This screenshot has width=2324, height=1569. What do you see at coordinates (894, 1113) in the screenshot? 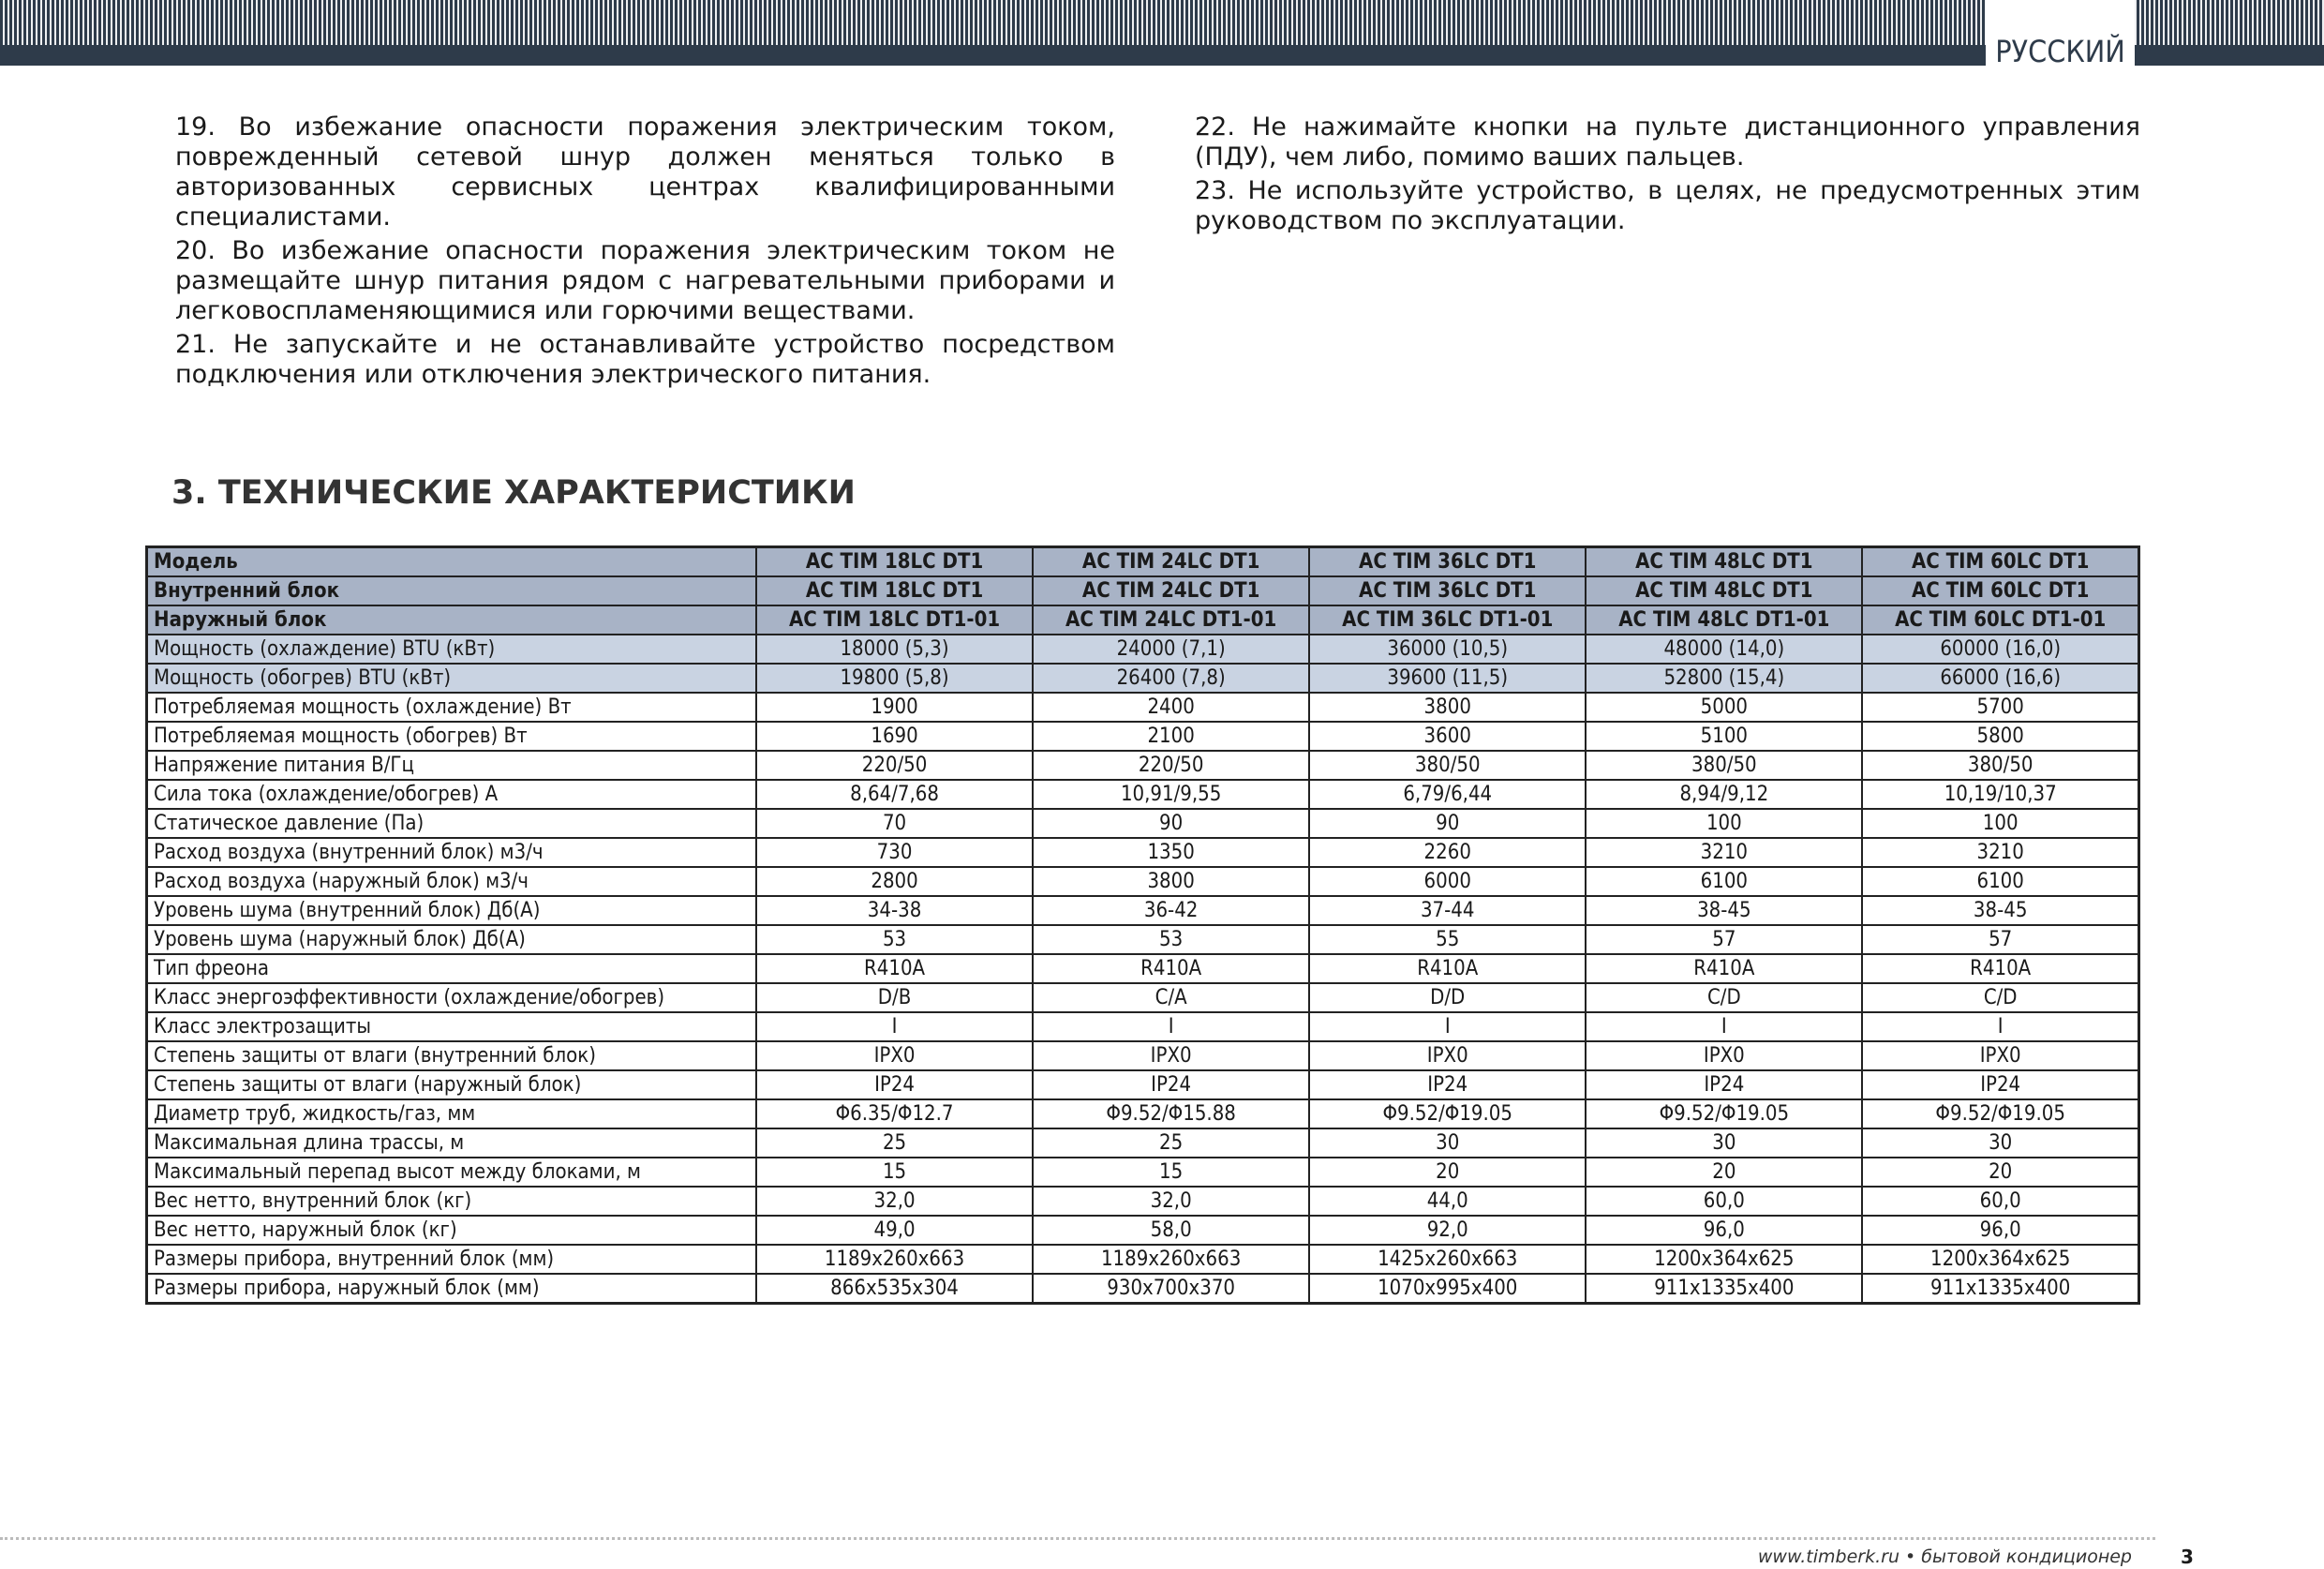
I see `table-cell: Φ6.35/Φ12.7` at bounding box center [894, 1113].